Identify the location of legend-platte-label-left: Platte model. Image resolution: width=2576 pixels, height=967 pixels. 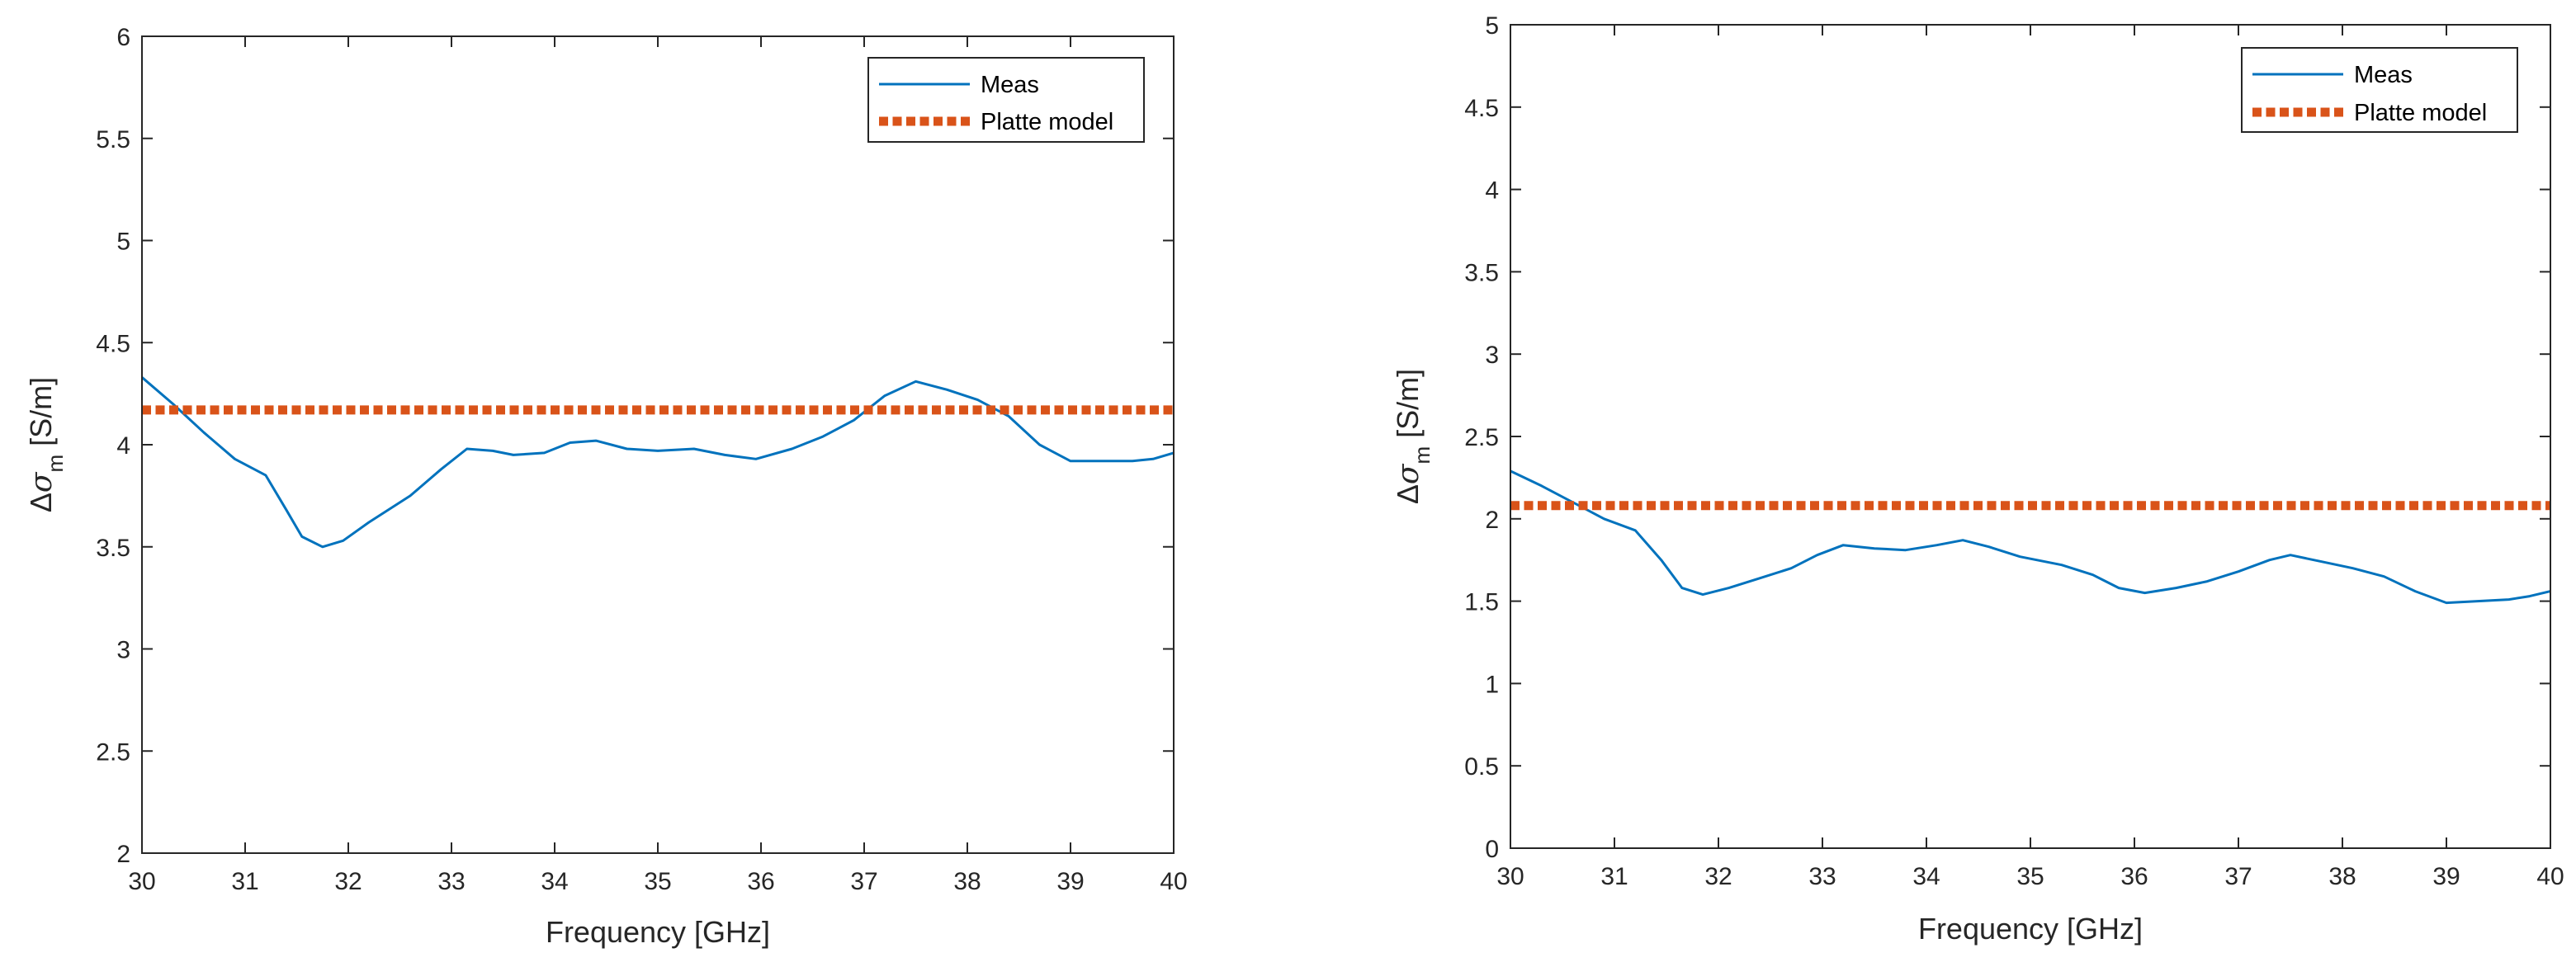
(1047, 122).